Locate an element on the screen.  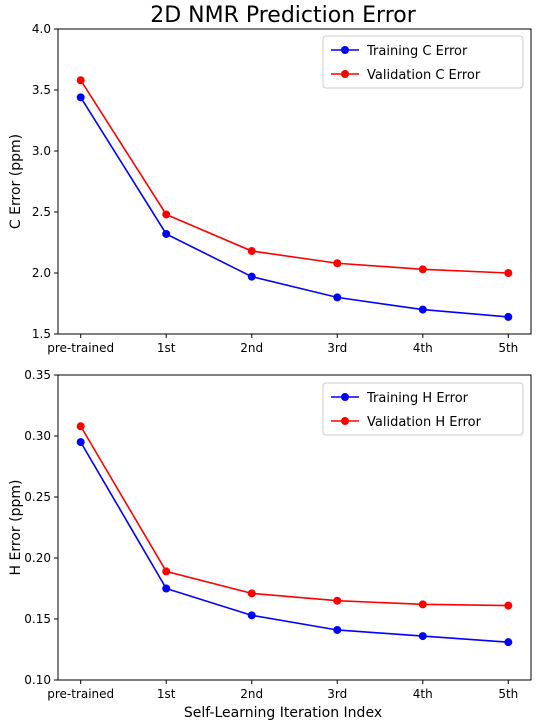
y-tick-label: 3.5 is located at coordinates (41, 90).